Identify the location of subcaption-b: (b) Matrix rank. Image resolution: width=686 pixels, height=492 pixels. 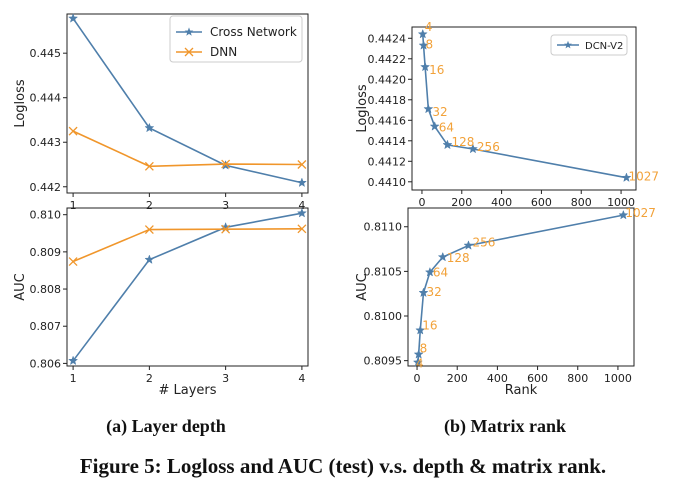
(505, 426).